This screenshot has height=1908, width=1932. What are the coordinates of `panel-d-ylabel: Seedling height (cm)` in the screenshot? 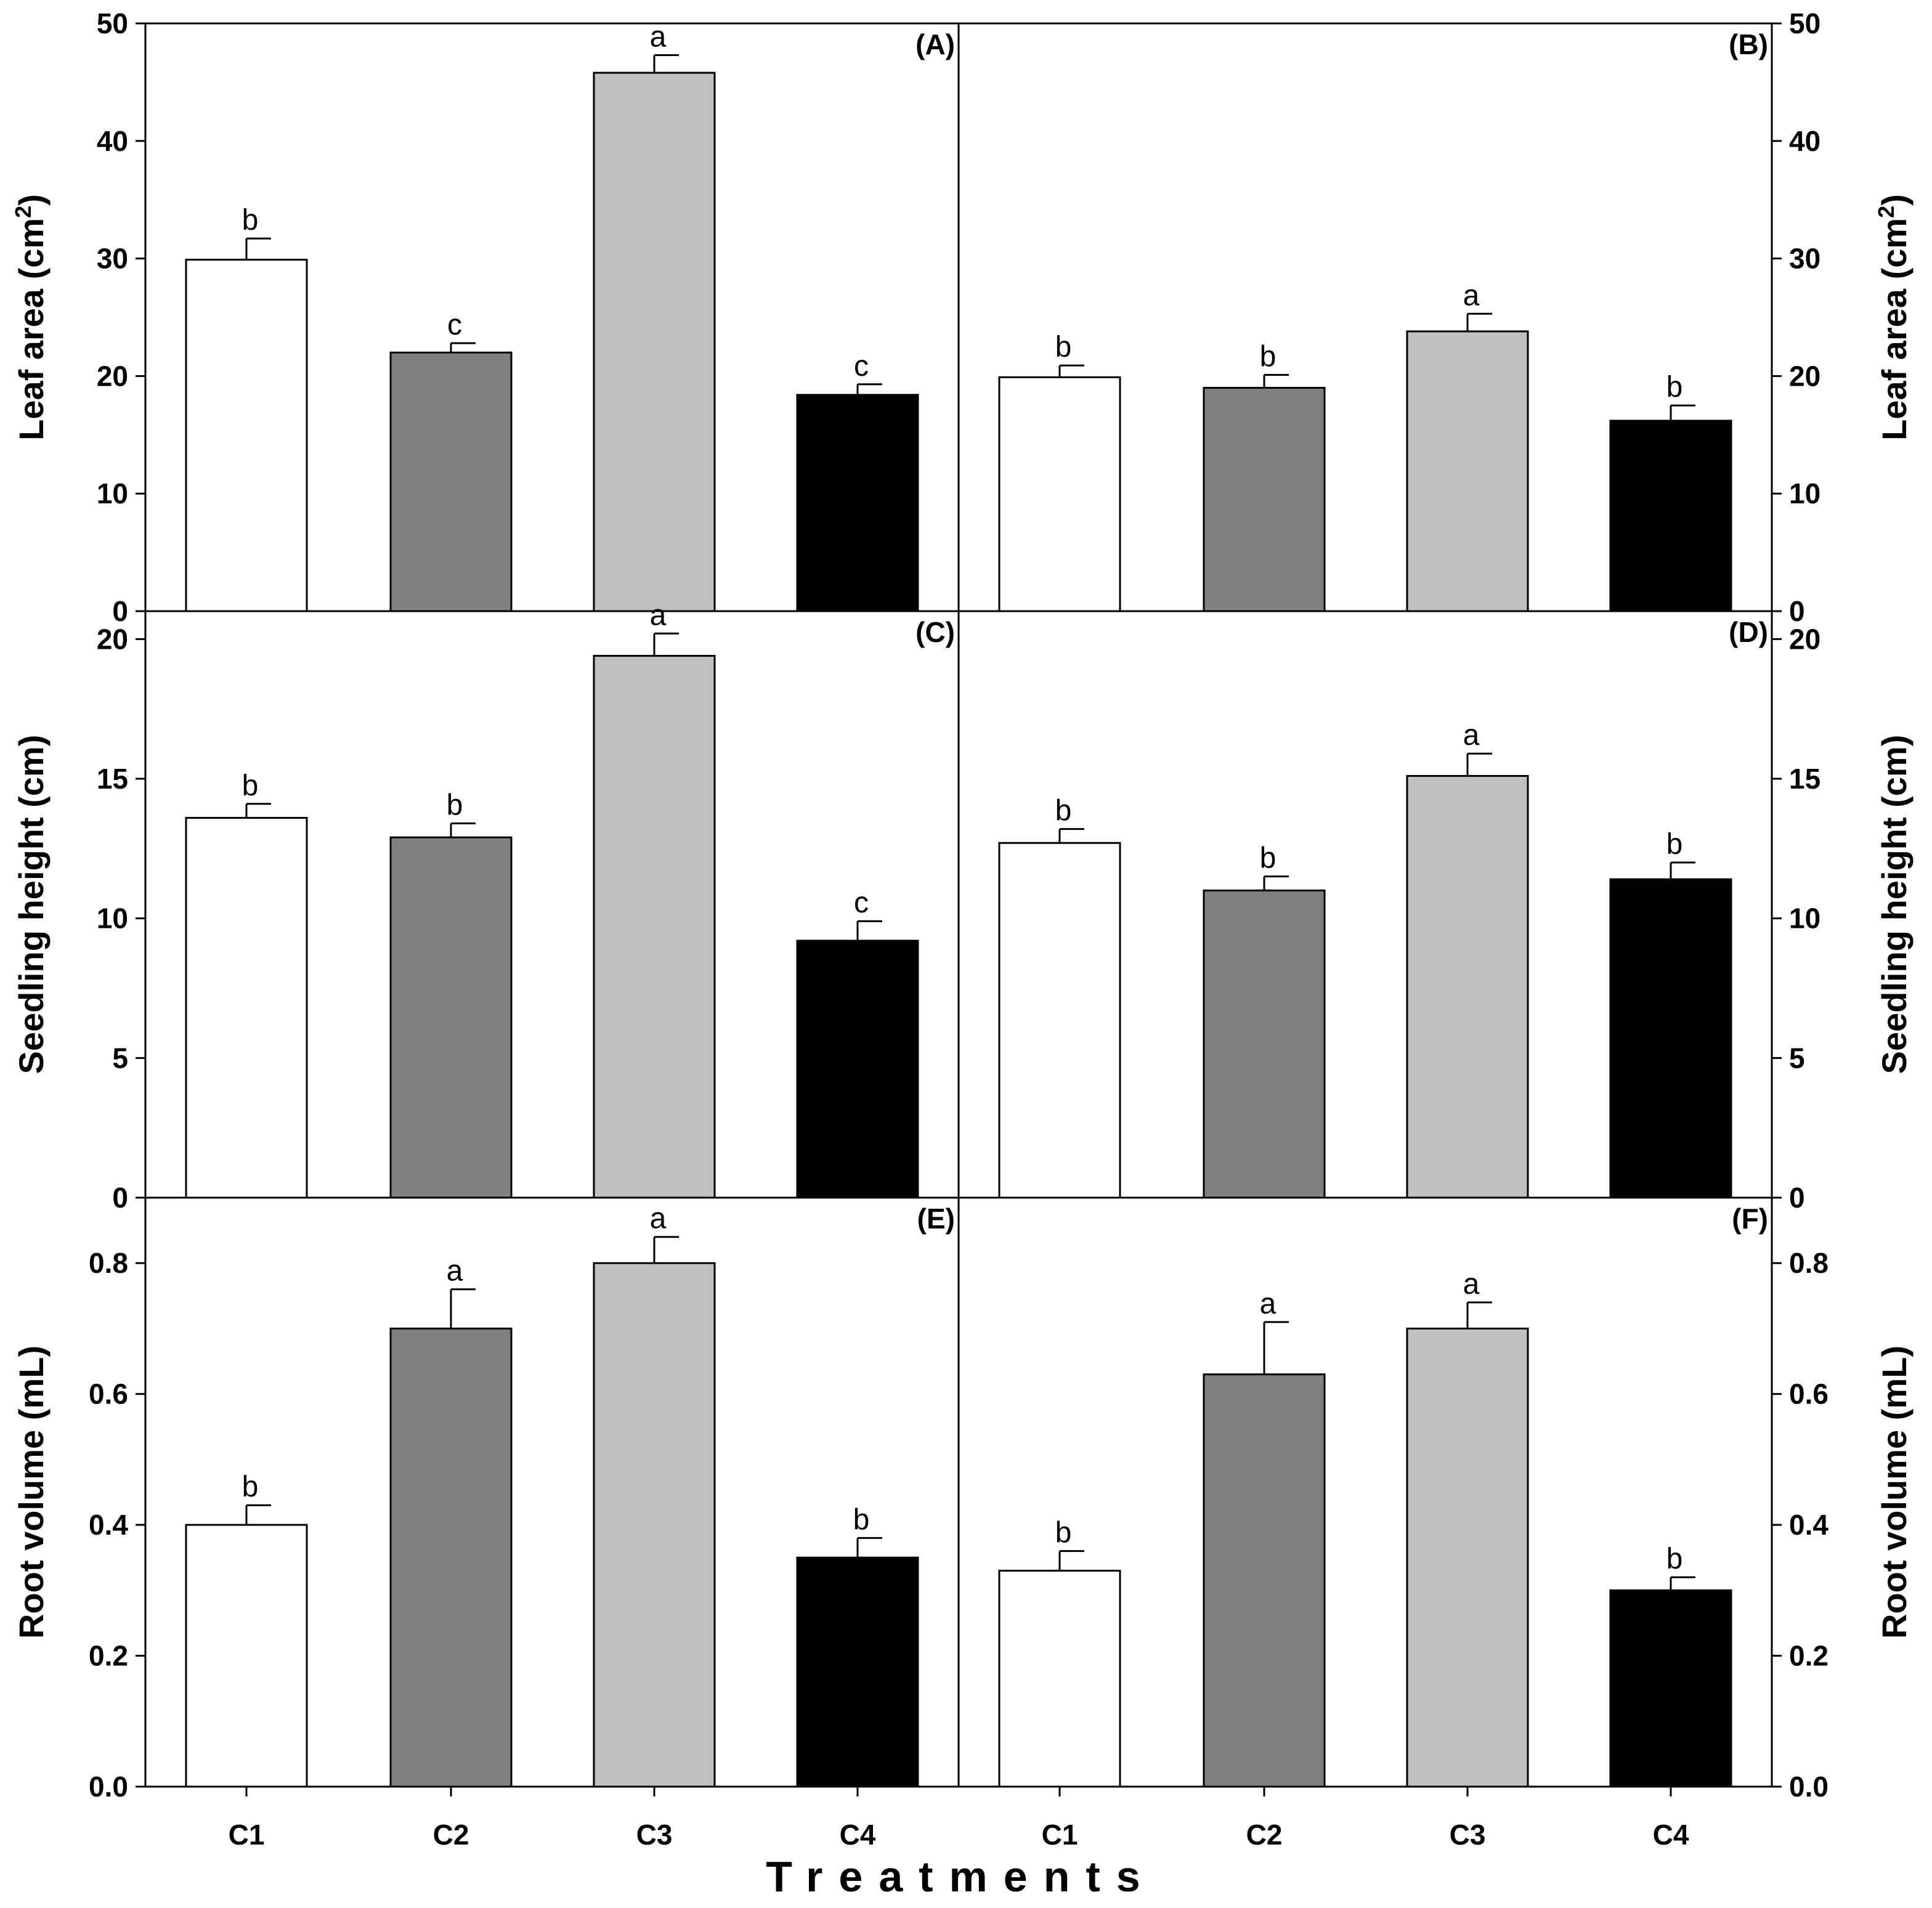 It's located at (1895, 904).